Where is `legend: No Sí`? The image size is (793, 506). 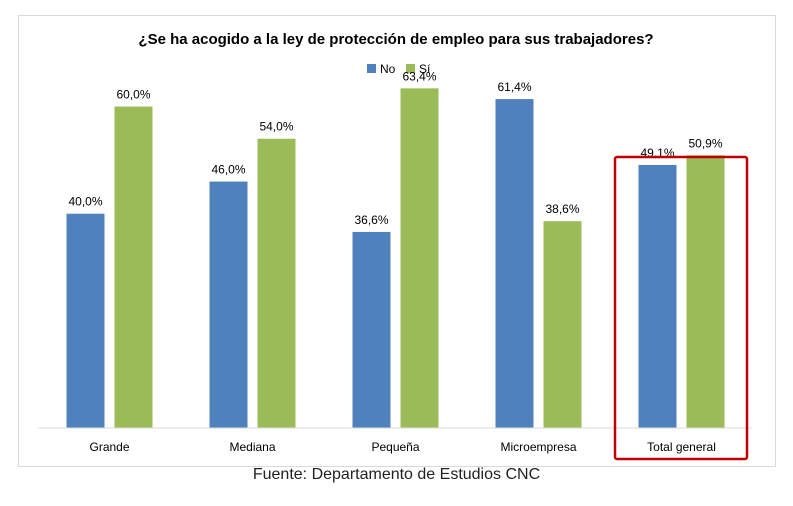 legend: No Sí is located at coordinates (399, 69).